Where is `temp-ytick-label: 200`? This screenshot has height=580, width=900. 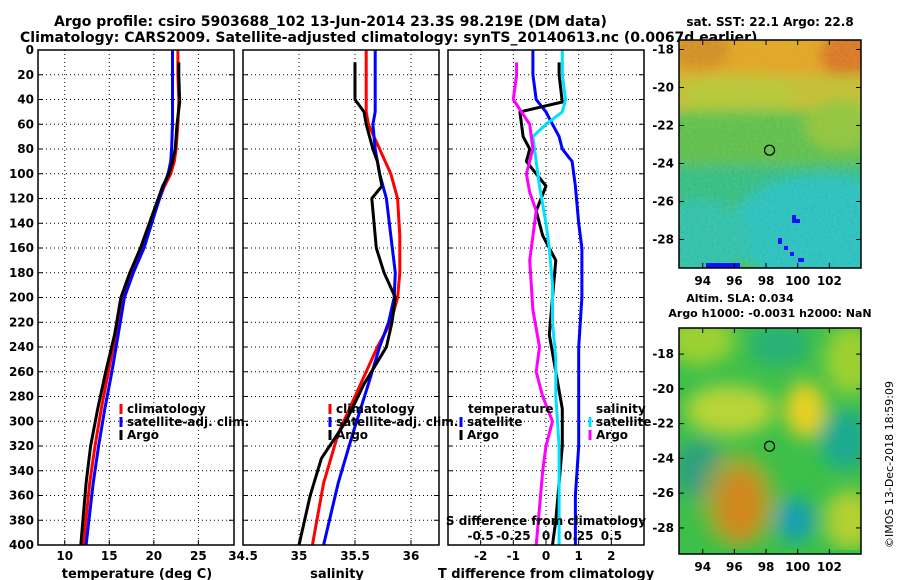
temp-ytick-label: 200 is located at coordinates (21, 298).